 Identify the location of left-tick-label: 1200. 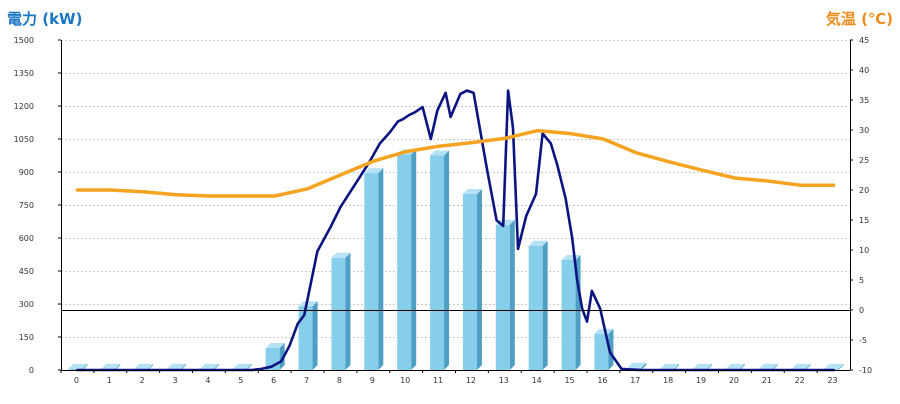
(24, 106).